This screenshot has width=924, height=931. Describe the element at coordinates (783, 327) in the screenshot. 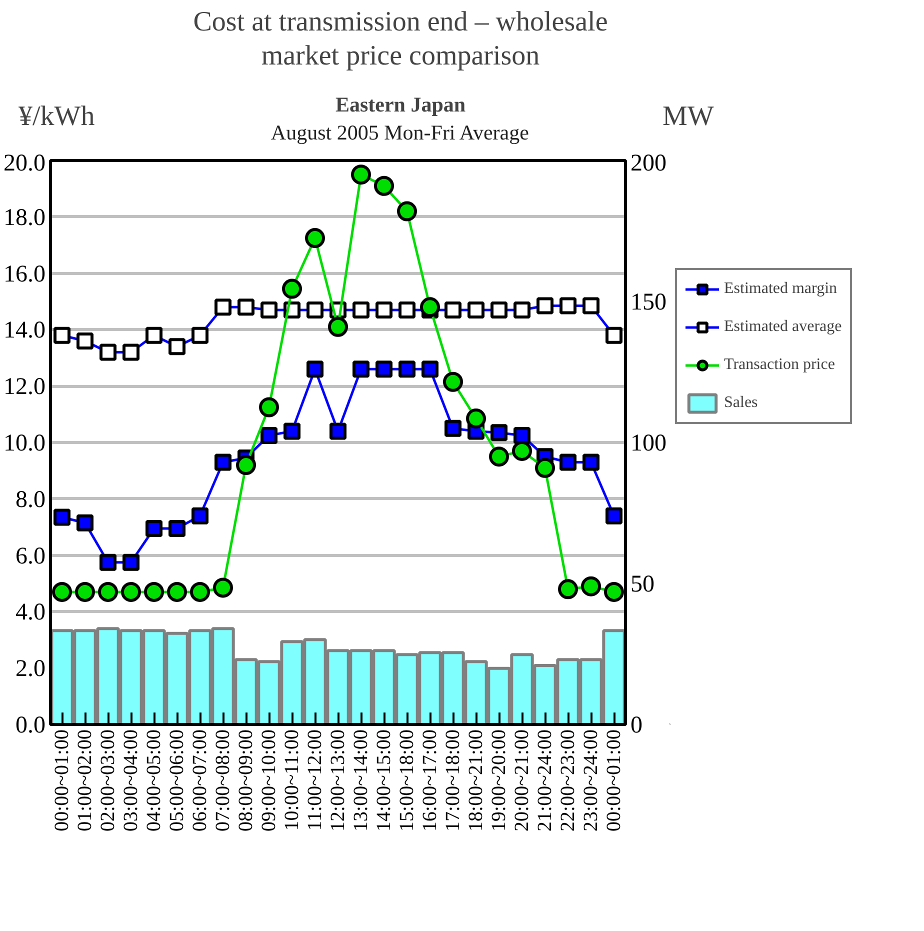

I see `legend-label: Estimated average` at that location.